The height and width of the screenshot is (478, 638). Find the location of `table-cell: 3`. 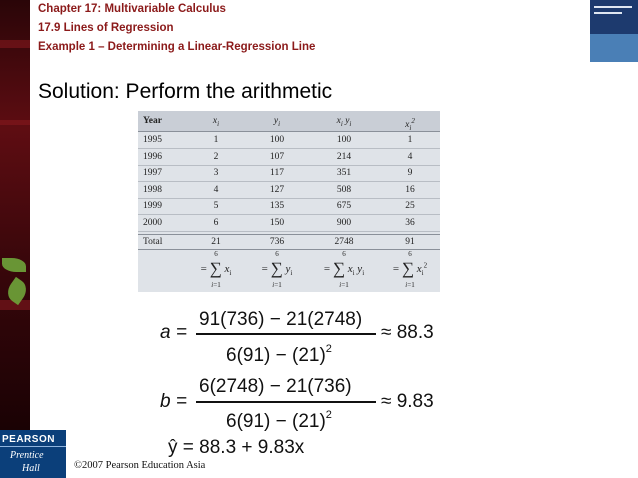

table-cell: 3 is located at coordinates (216, 173).